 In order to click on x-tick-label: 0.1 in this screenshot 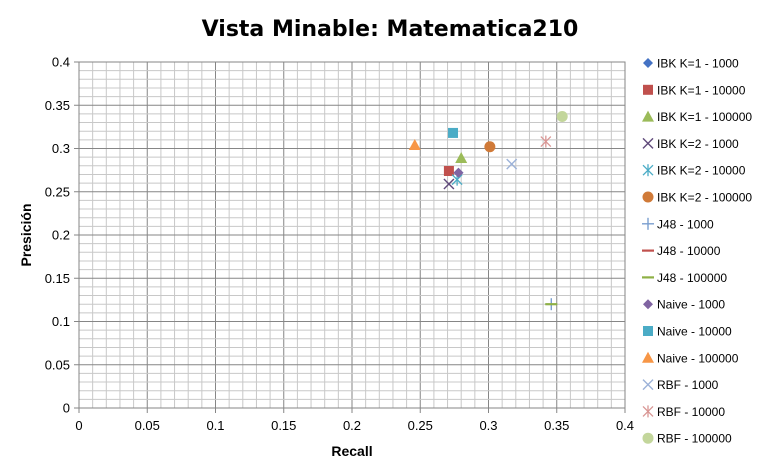, I will do `click(215, 425)`.